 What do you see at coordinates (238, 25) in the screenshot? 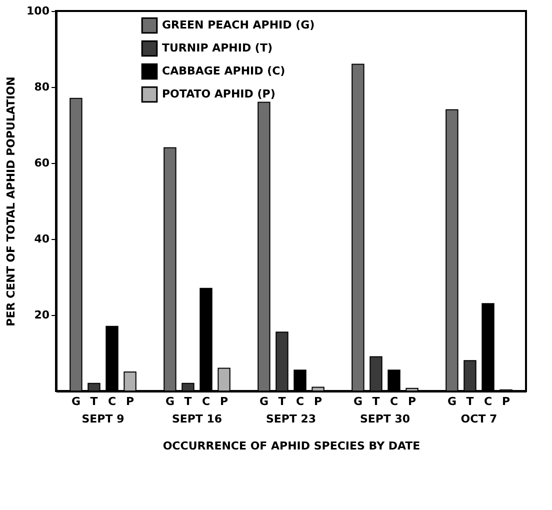
I see `legend-label: GREEN PEACH APHID (G)` at bounding box center [238, 25].